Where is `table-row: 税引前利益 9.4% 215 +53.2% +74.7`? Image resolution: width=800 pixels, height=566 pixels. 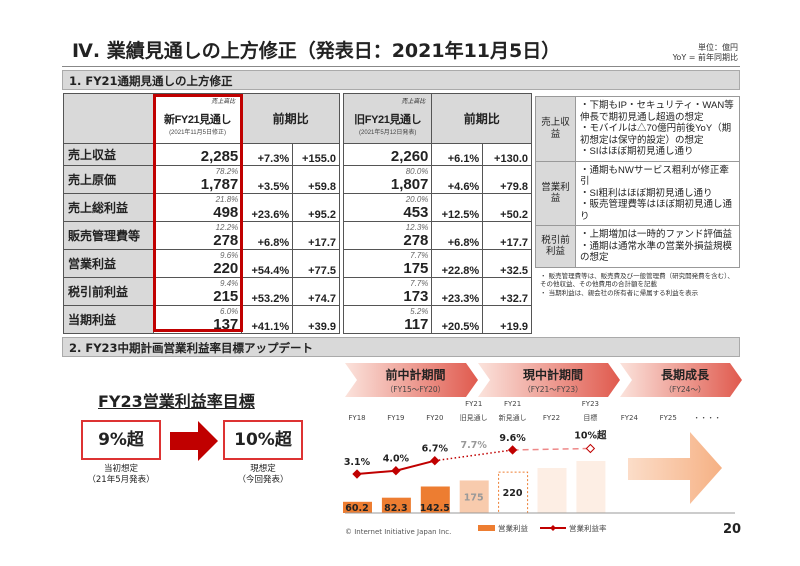
table-row: 税引前利益 9.4% 215 +53.2% +74.7 is located at coordinates (201, 291).